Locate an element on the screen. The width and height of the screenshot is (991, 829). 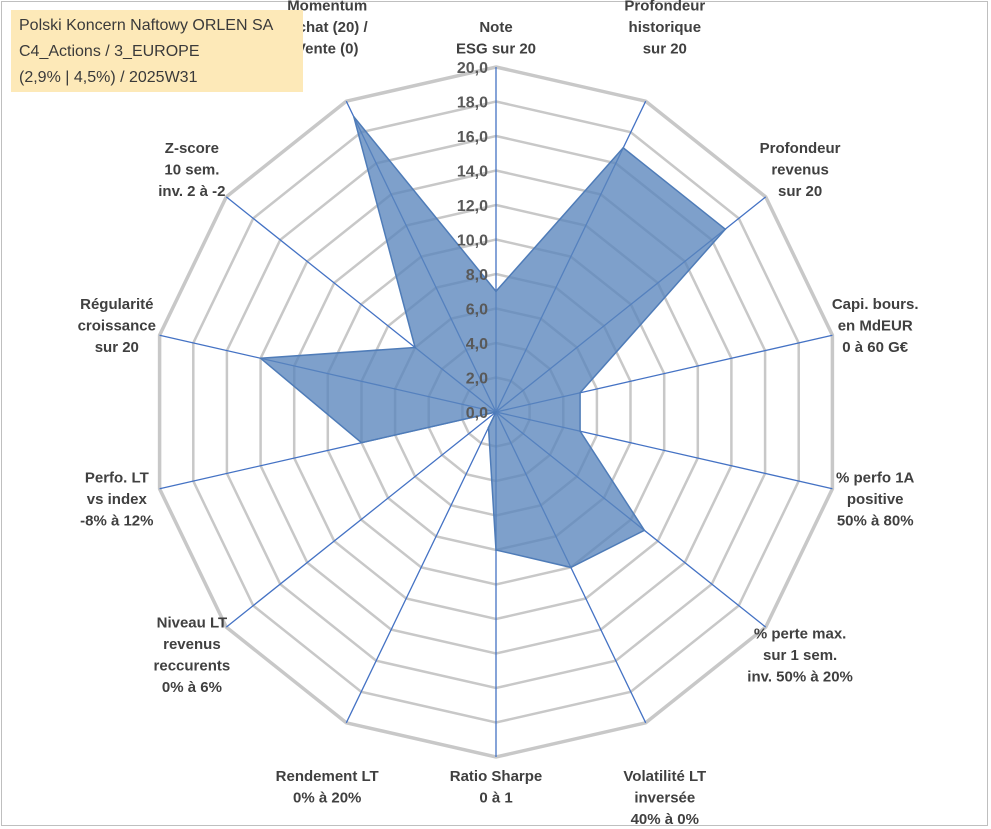
axis-label-6: 40% à 0% is located at coordinates (665, 819).